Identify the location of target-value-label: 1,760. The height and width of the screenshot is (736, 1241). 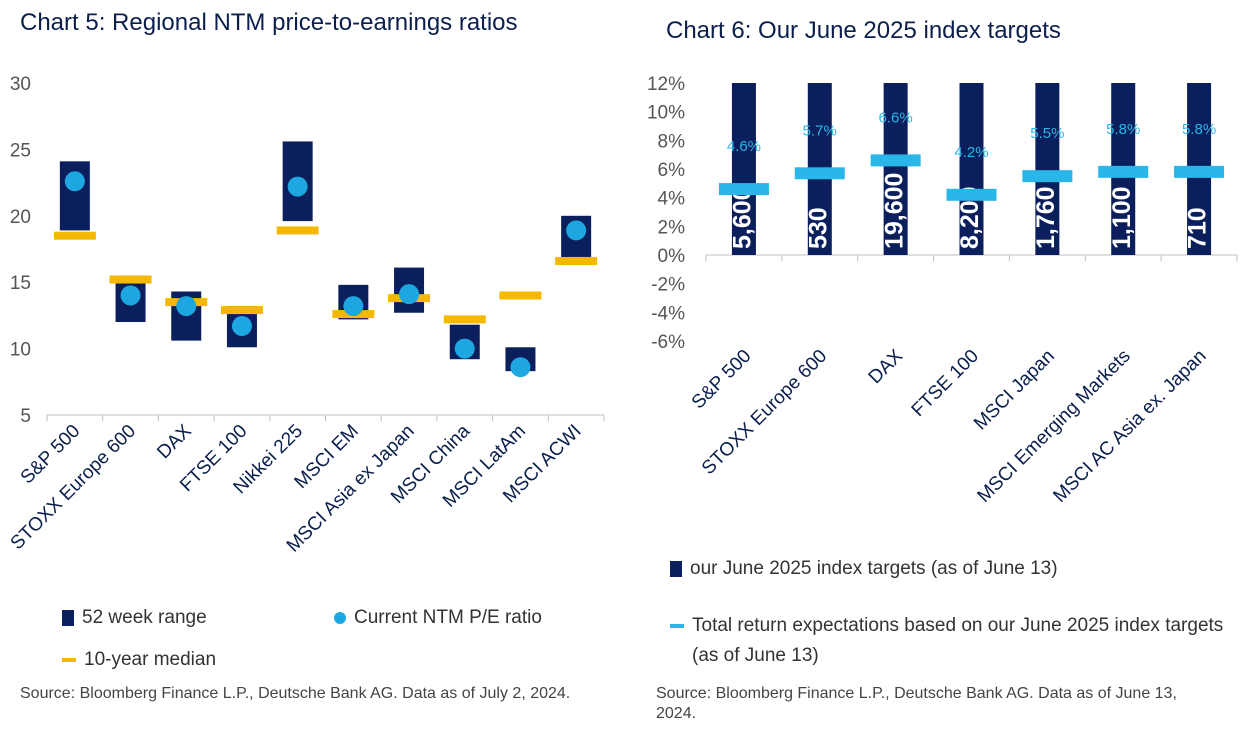
(1046, 217).